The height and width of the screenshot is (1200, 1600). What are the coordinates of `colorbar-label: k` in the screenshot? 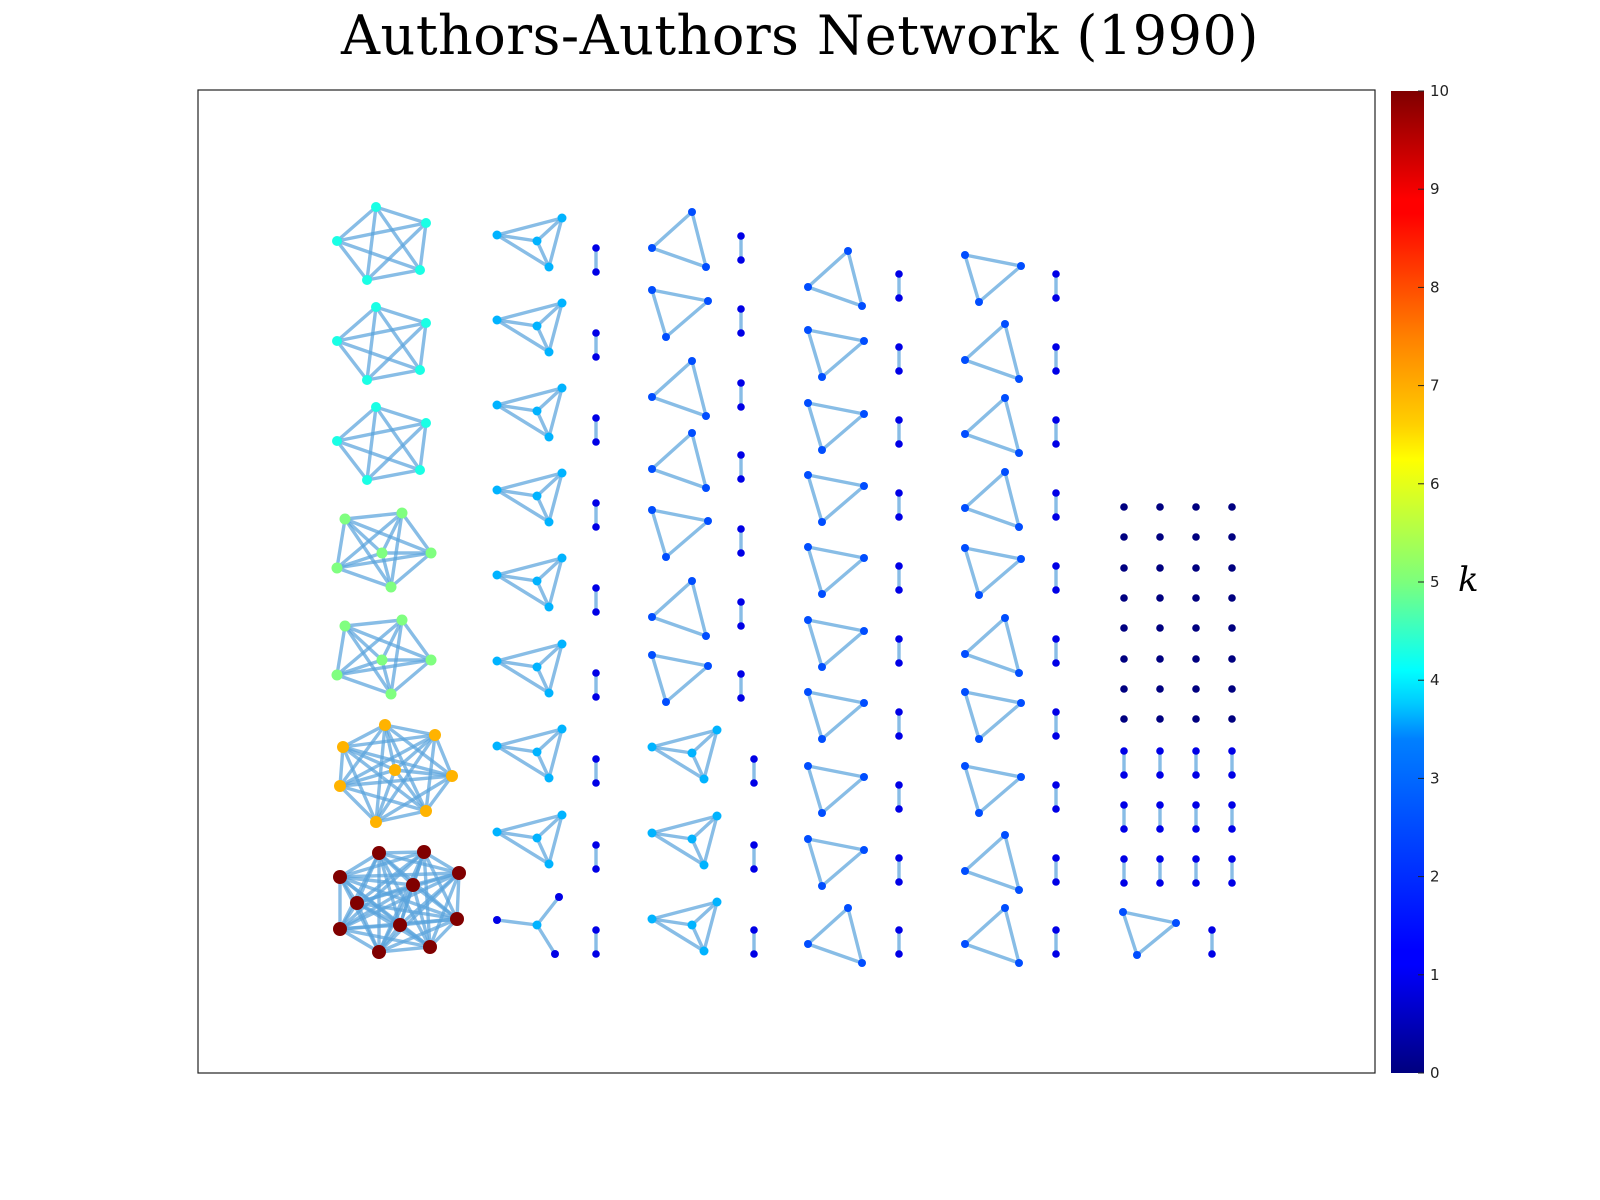 It's located at (1468, 580).